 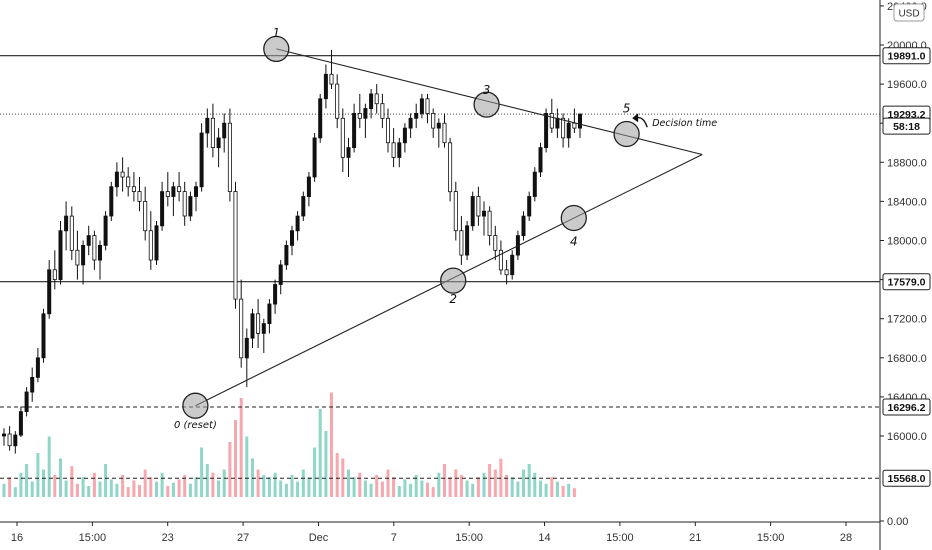 I want to click on y-tick: 19600.0, so click(x=903, y=85).